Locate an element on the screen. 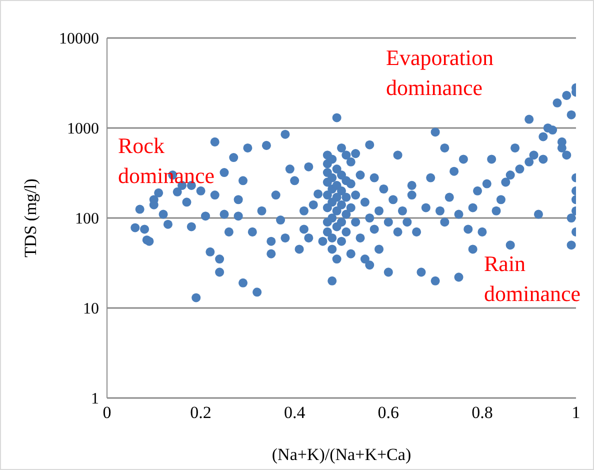 The image size is (594, 470). x-tick-label: 0 is located at coordinates (107, 412).